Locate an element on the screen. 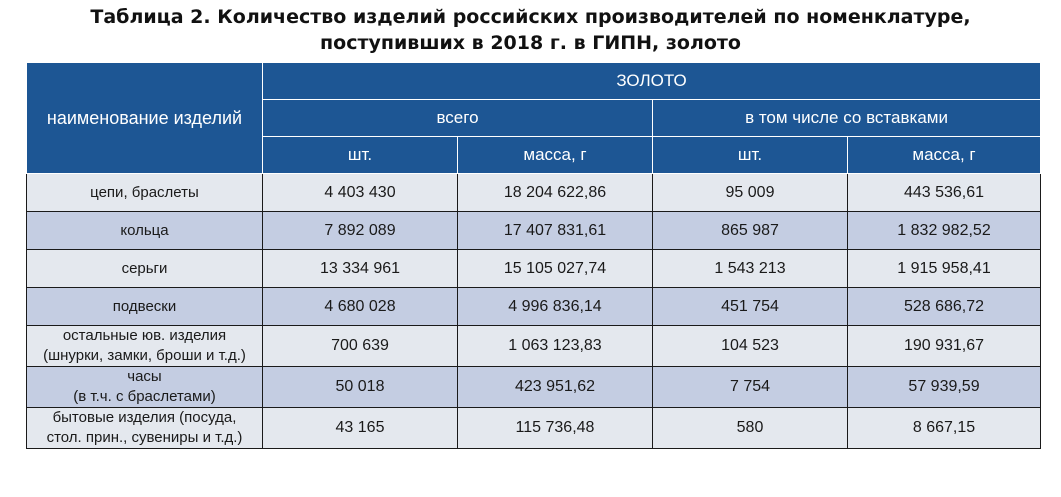 The height and width of the screenshot is (497, 1061). cell-inserts-pcs: 451 754 is located at coordinates (750, 306).